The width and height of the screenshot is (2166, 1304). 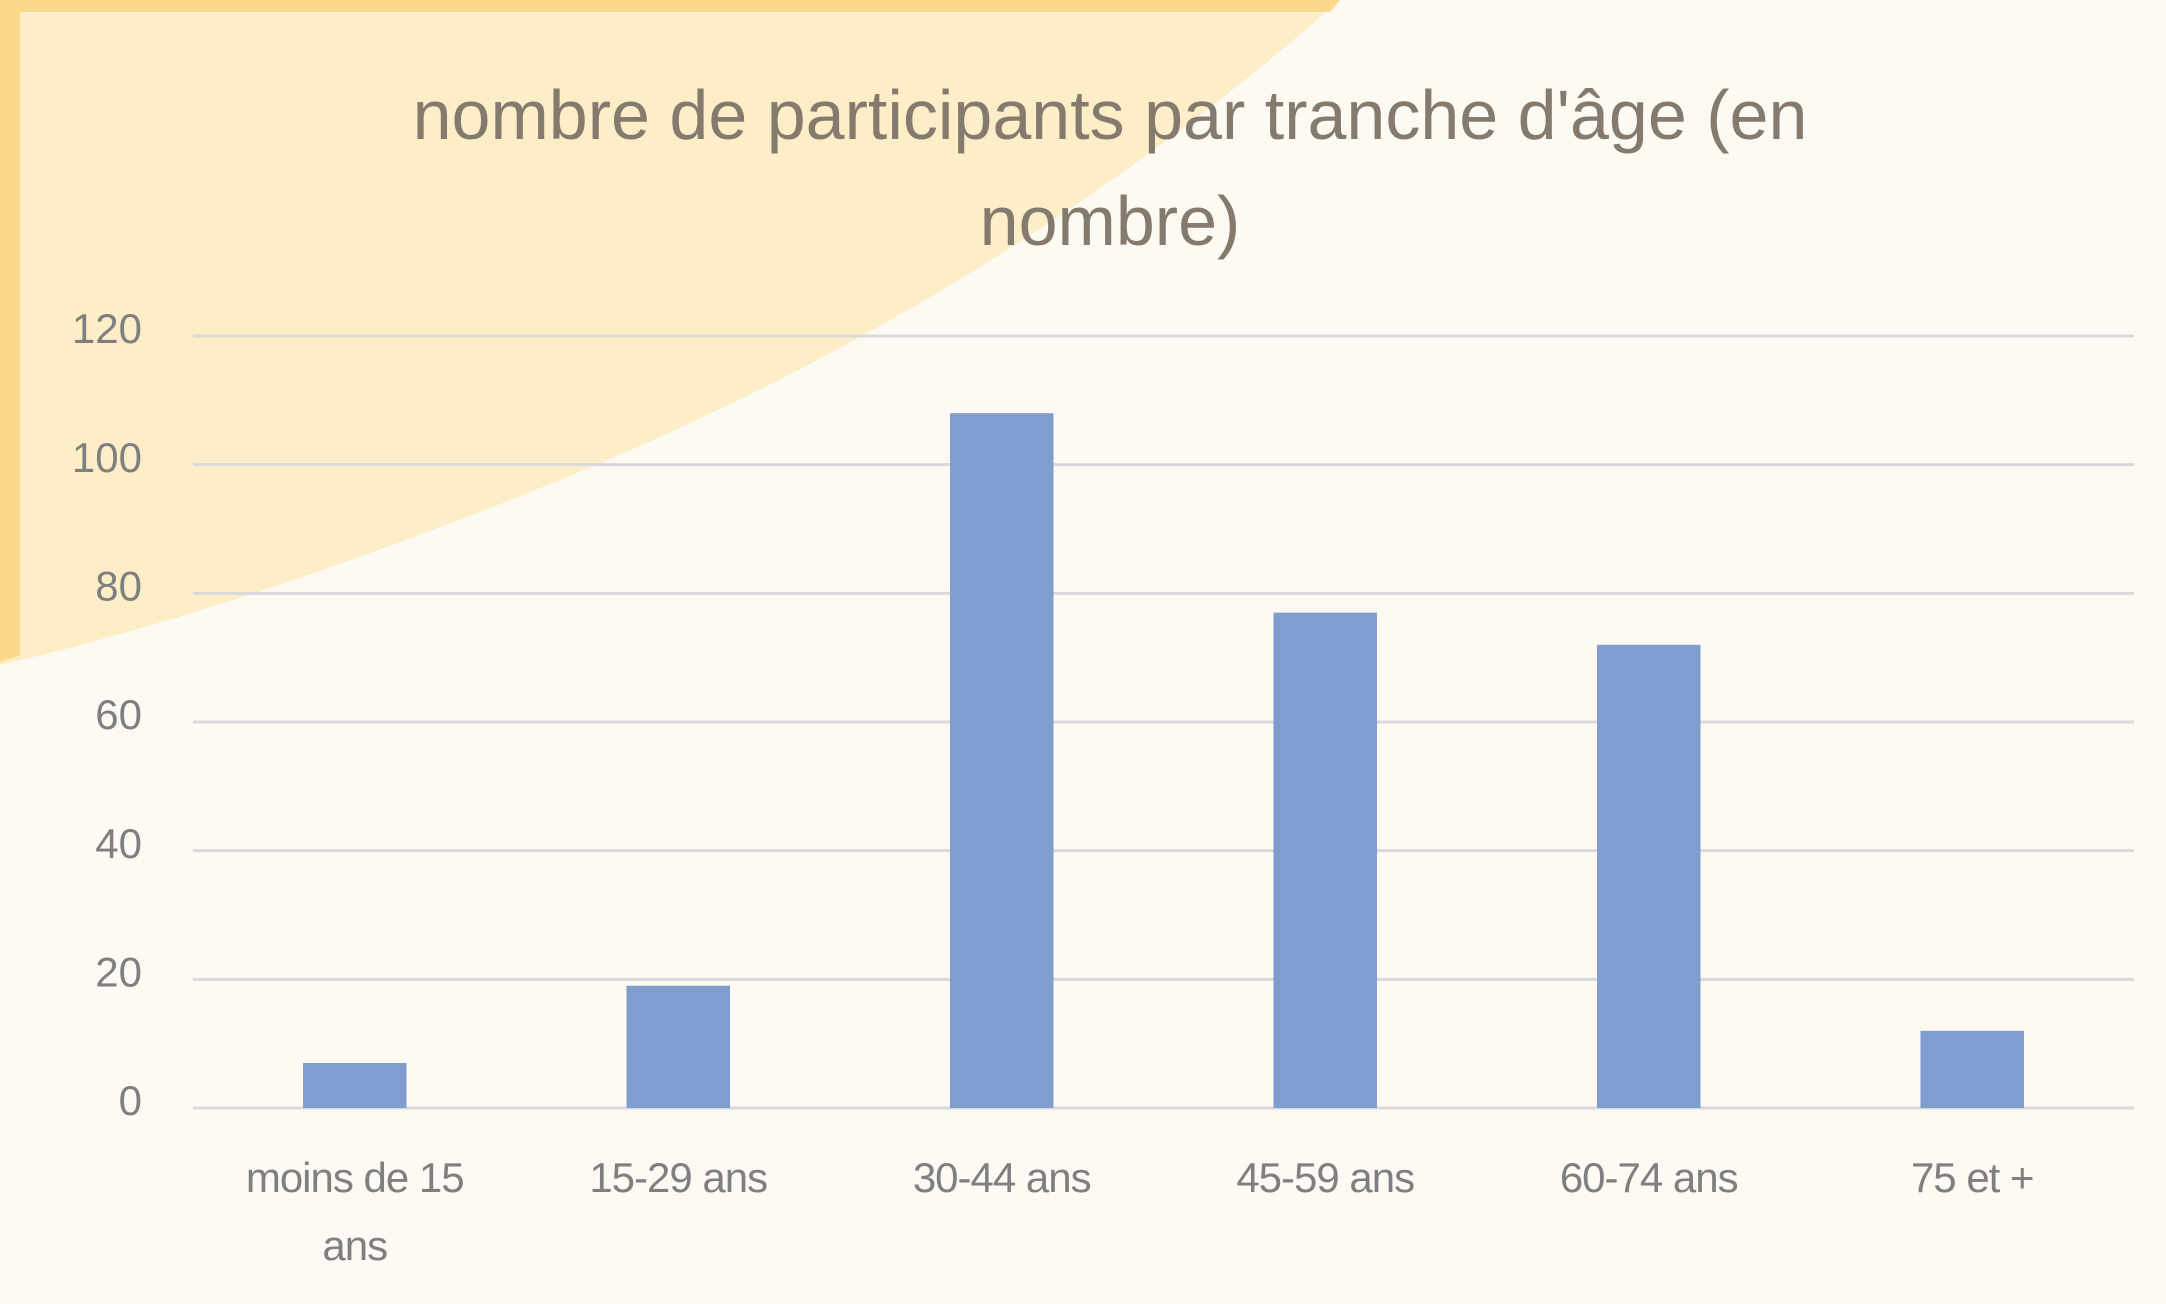 What do you see at coordinates (1325, 1177) in the screenshot?
I see `x-tick-label: 45-59 ans` at bounding box center [1325, 1177].